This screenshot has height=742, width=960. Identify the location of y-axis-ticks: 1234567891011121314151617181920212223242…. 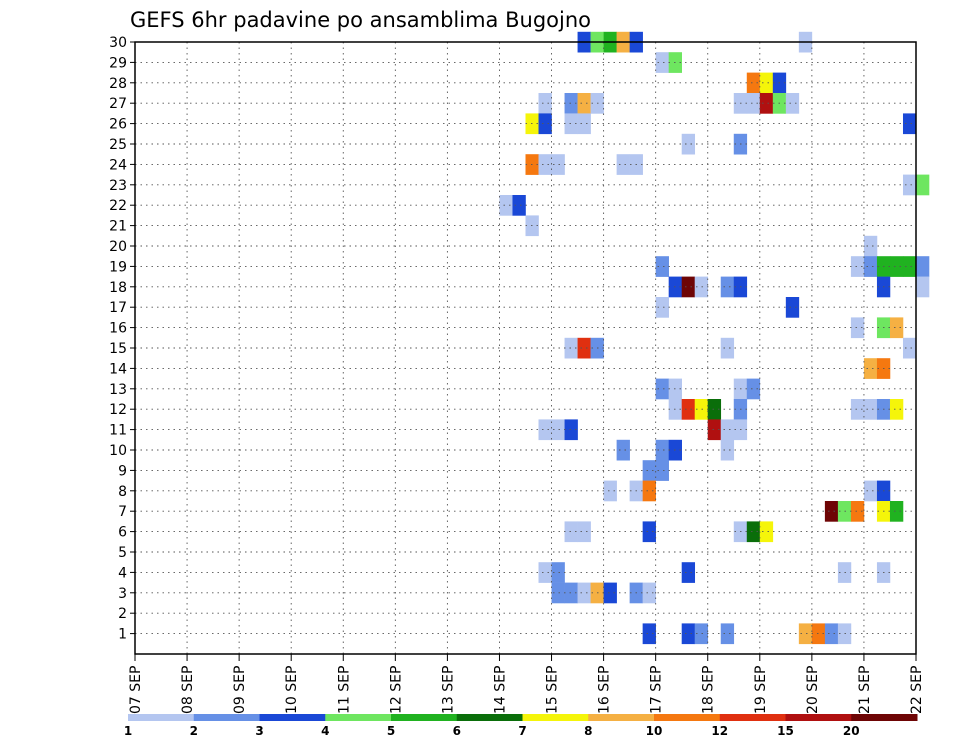
(122, 339).